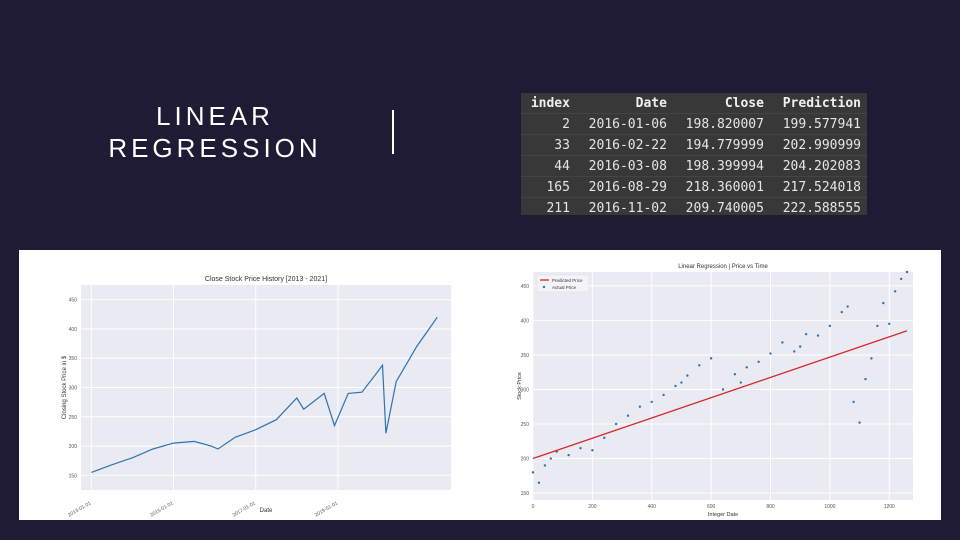  What do you see at coordinates (723, 515) in the screenshot?
I see `x-axis-label: Integer Date` at bounding box center [723, 515].